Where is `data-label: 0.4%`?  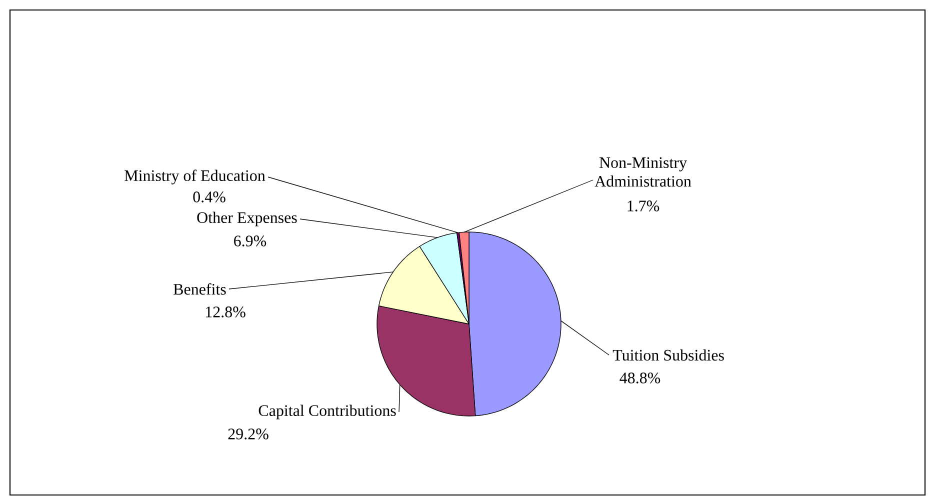 data-label: 0.4% is located at coordinates (209, 197).